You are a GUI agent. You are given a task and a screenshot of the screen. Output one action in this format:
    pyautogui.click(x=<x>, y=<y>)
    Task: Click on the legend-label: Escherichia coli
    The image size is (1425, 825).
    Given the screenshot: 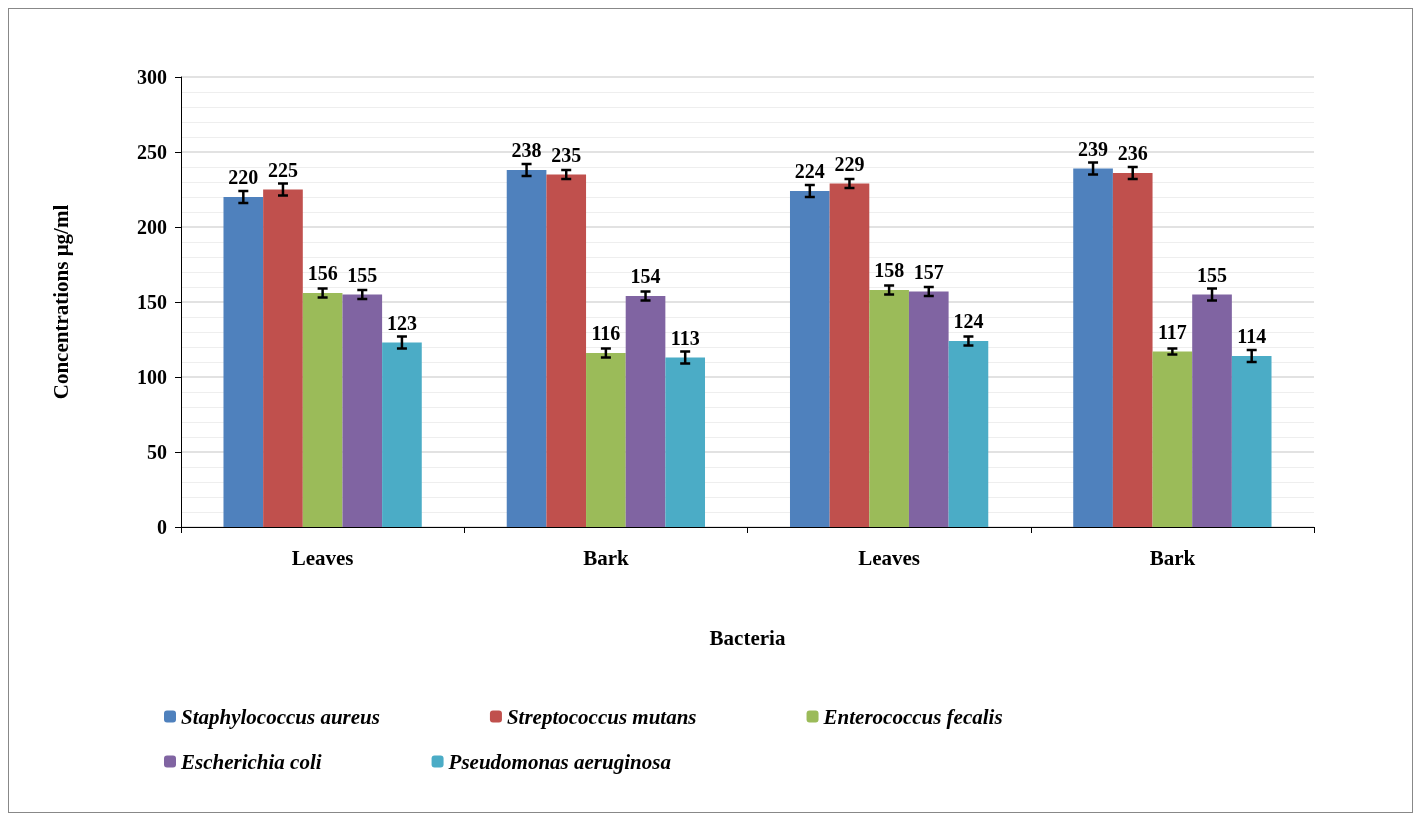 What is the action you would take?
    pyautogui.click(x=251, y=761)
    